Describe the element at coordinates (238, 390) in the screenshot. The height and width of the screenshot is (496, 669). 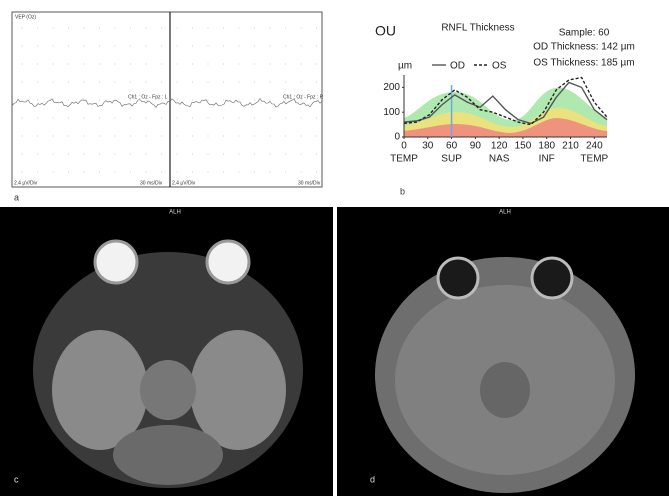
I see `temporal-lobe` at that location.